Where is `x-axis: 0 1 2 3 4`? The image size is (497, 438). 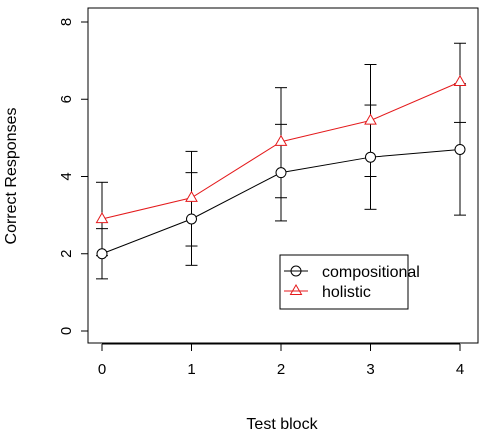
x-axis: 0 1 2 3 4 is located at coordinates (281, 360).